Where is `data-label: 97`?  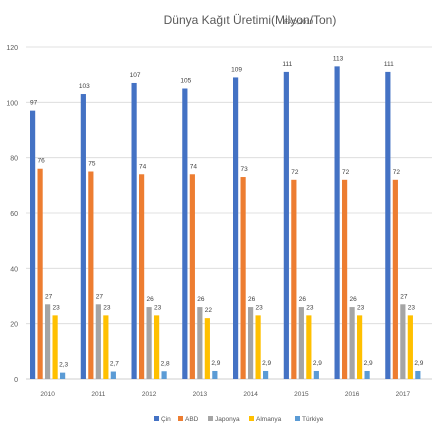 data-label: 97 is located at coordinates (34, 103).